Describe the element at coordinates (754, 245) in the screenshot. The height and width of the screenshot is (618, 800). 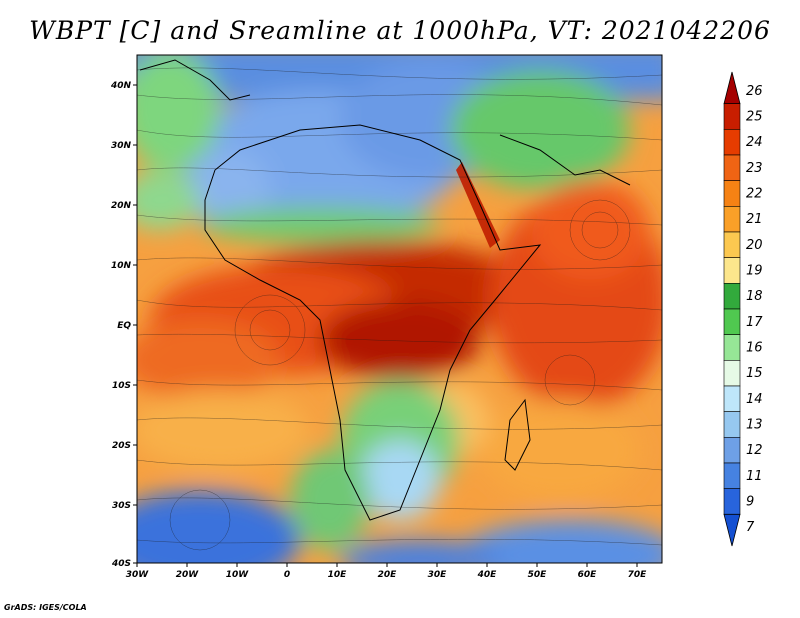
I see `colorbar-label: 20` at that location.